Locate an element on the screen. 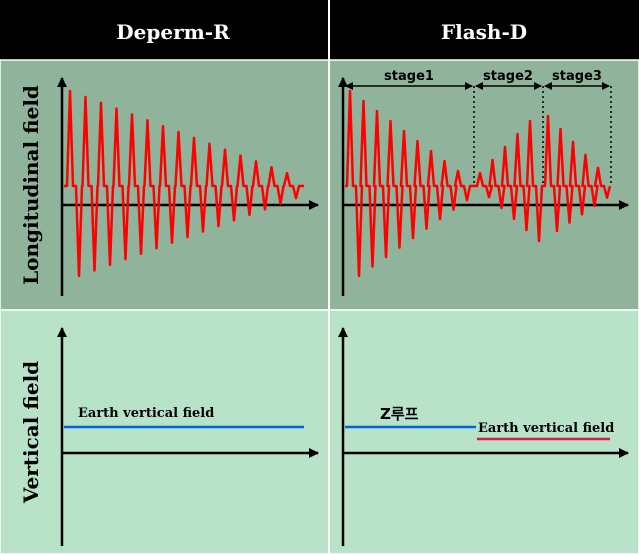 The image size is (639, 554). stage2-label: stage2 is located at coordinates (508, 76).